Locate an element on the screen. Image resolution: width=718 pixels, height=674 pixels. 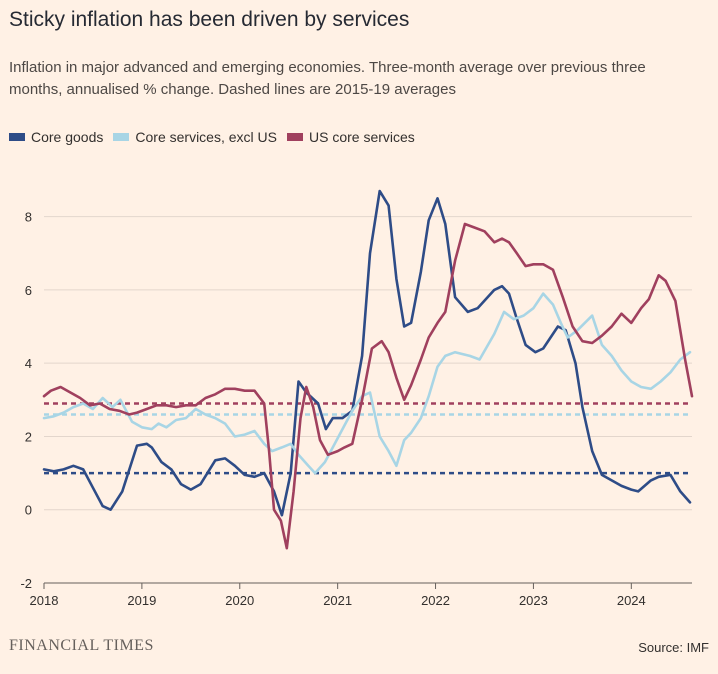
x-tick-label-2021: 2021 is located at coordinates (337, 600).